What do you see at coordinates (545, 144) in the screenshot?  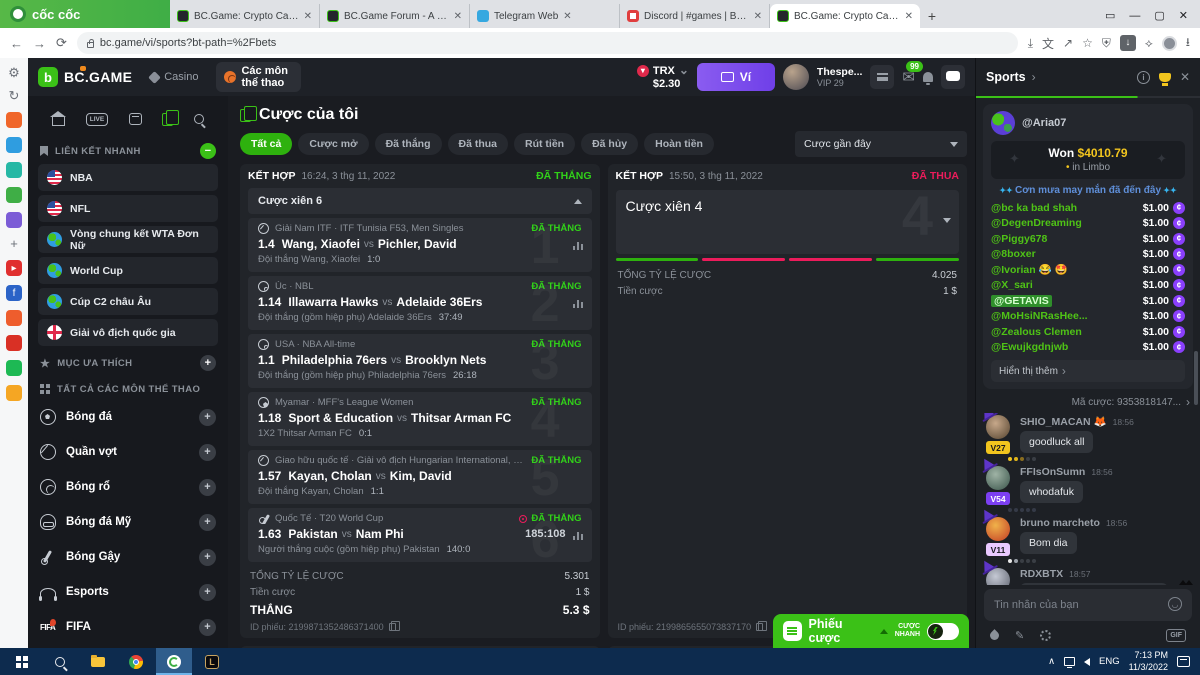 I see `filter-cashout: Rút tiền` at bounding box center [545, 144].